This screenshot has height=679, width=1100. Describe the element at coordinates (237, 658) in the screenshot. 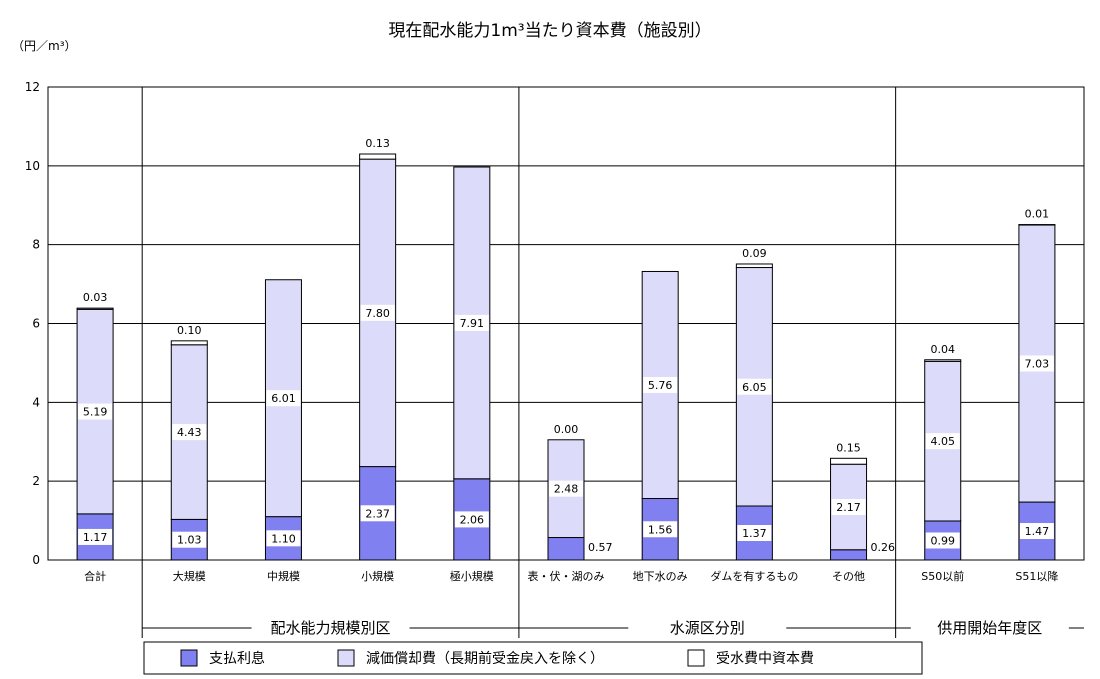

I see `legend-label: 支払利息` at that location.